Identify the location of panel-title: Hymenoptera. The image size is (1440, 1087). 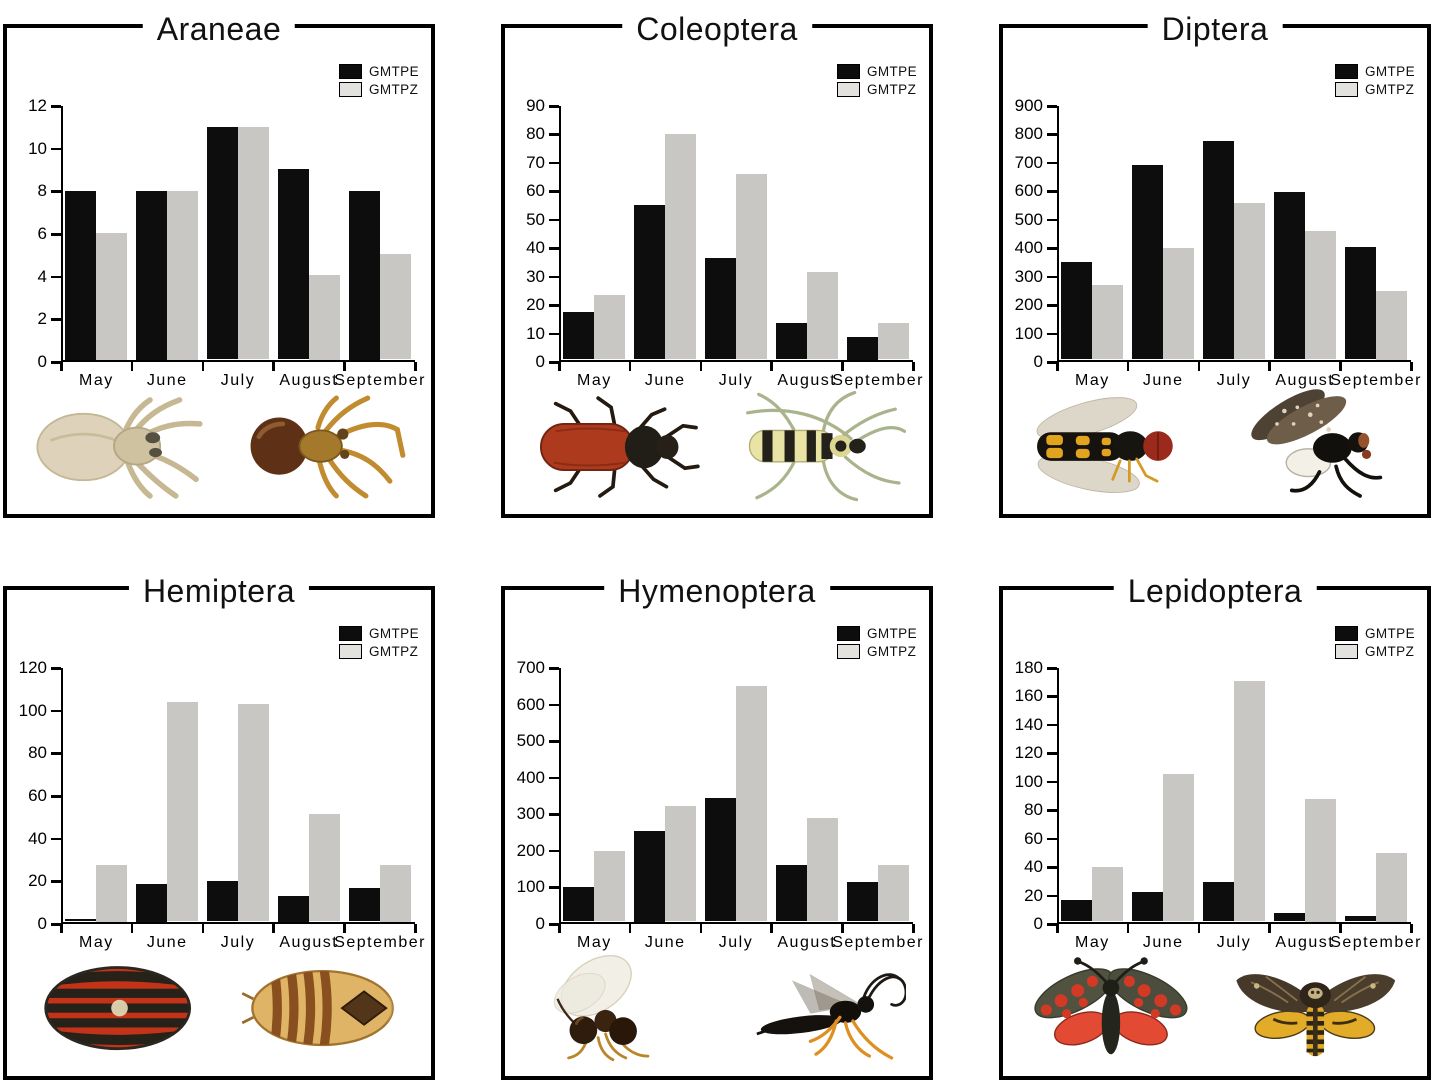
(717, 591).